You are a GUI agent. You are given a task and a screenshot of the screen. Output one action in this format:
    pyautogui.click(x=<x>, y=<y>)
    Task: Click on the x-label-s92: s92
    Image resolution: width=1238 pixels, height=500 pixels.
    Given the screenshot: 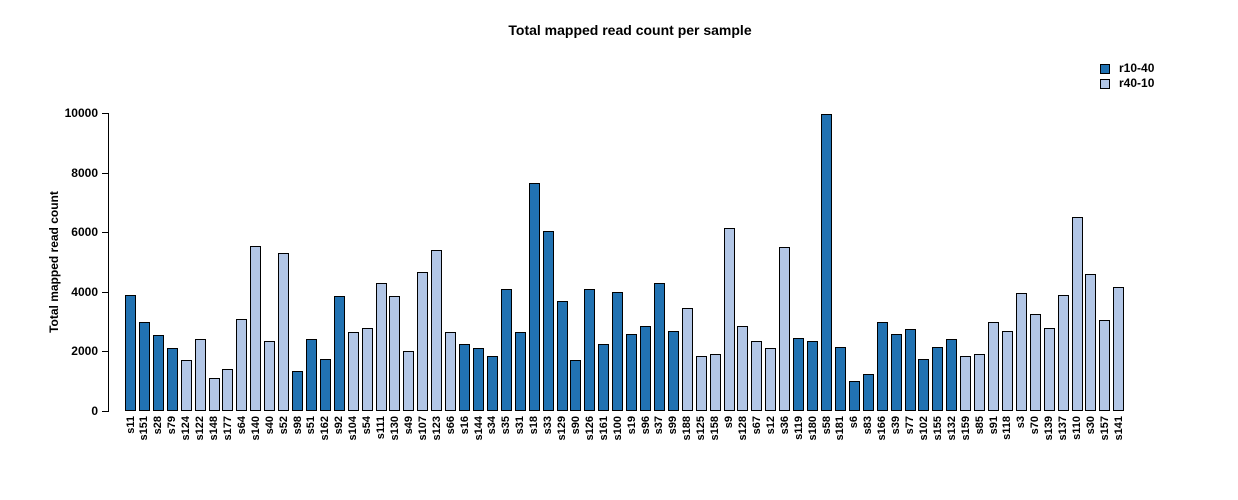 What is the action you would take?
    pyautogui.click(x=339, y=425)
    